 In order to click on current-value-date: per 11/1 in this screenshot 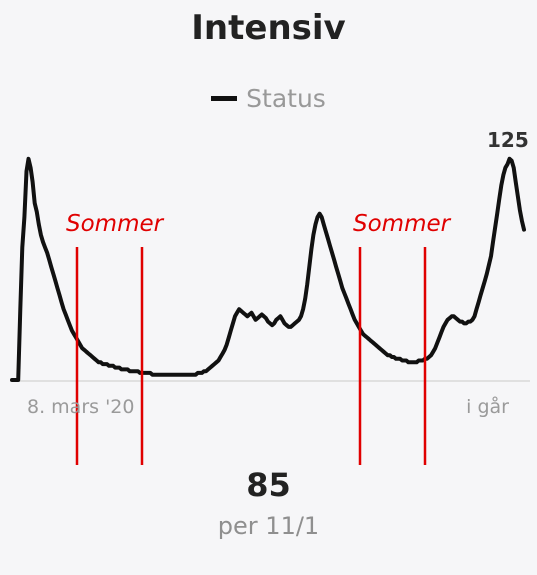, I will do `click(268, 526)`.